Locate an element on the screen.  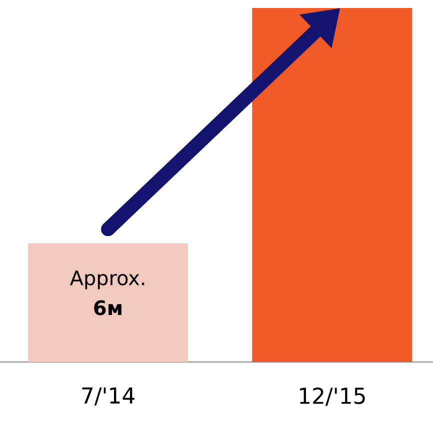
x-tick-label: 12/'15 is located at coordinates (332, 397).